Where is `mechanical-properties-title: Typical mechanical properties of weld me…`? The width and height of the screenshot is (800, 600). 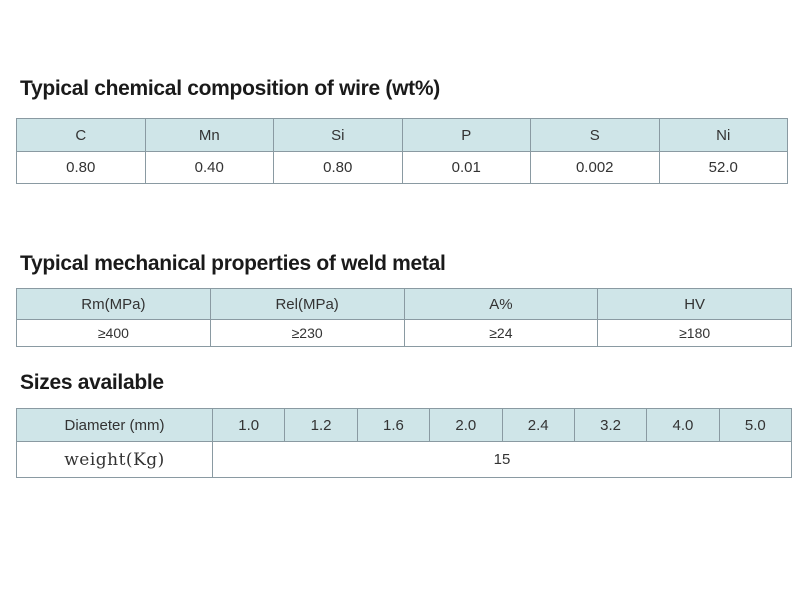
mechanical-properties-title: Typical mechanical properties of weld me… is located at coordinates (233, 263).